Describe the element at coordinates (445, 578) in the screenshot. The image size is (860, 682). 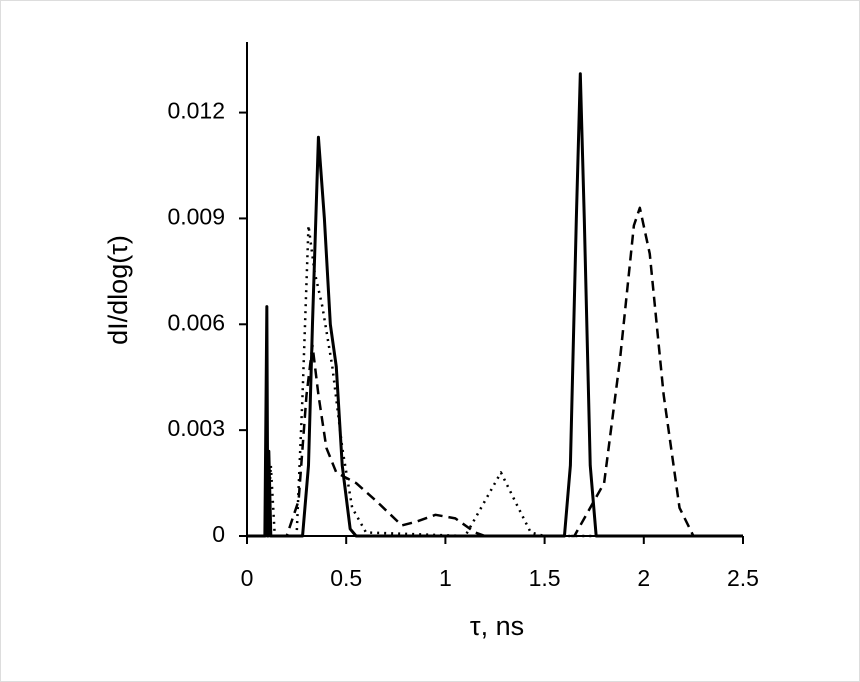
I see `x-tick-label: 1` at that location.